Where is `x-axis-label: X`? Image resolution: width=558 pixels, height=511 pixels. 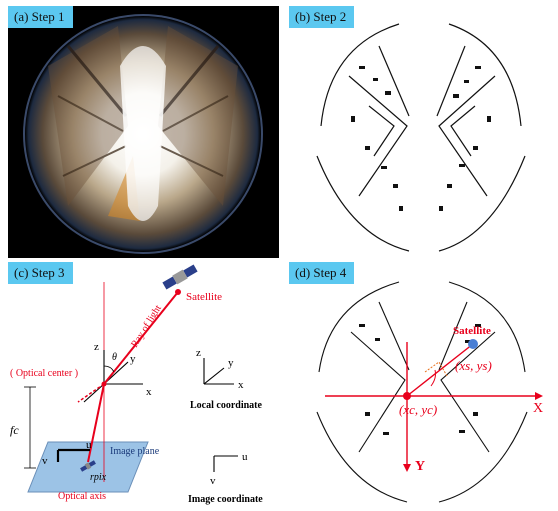
x-axis-label: X is located at coordinates (538, 408).